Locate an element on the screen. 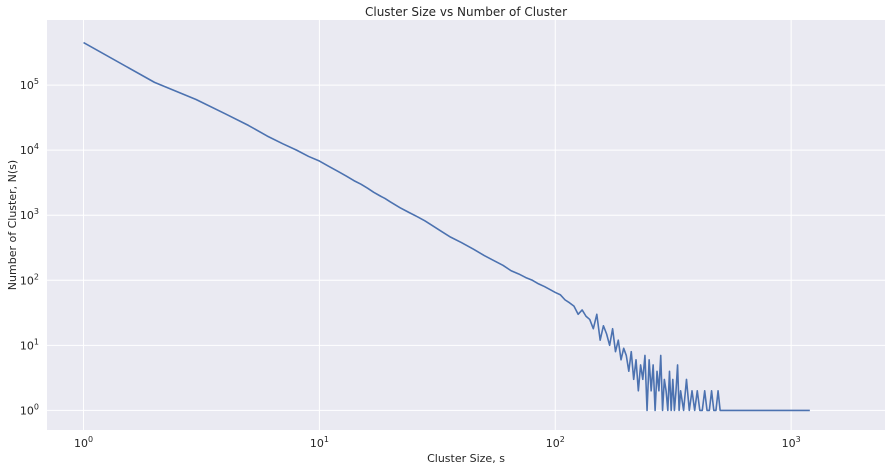  x-tick-label: 10³ is located at coordinates (791, 442).